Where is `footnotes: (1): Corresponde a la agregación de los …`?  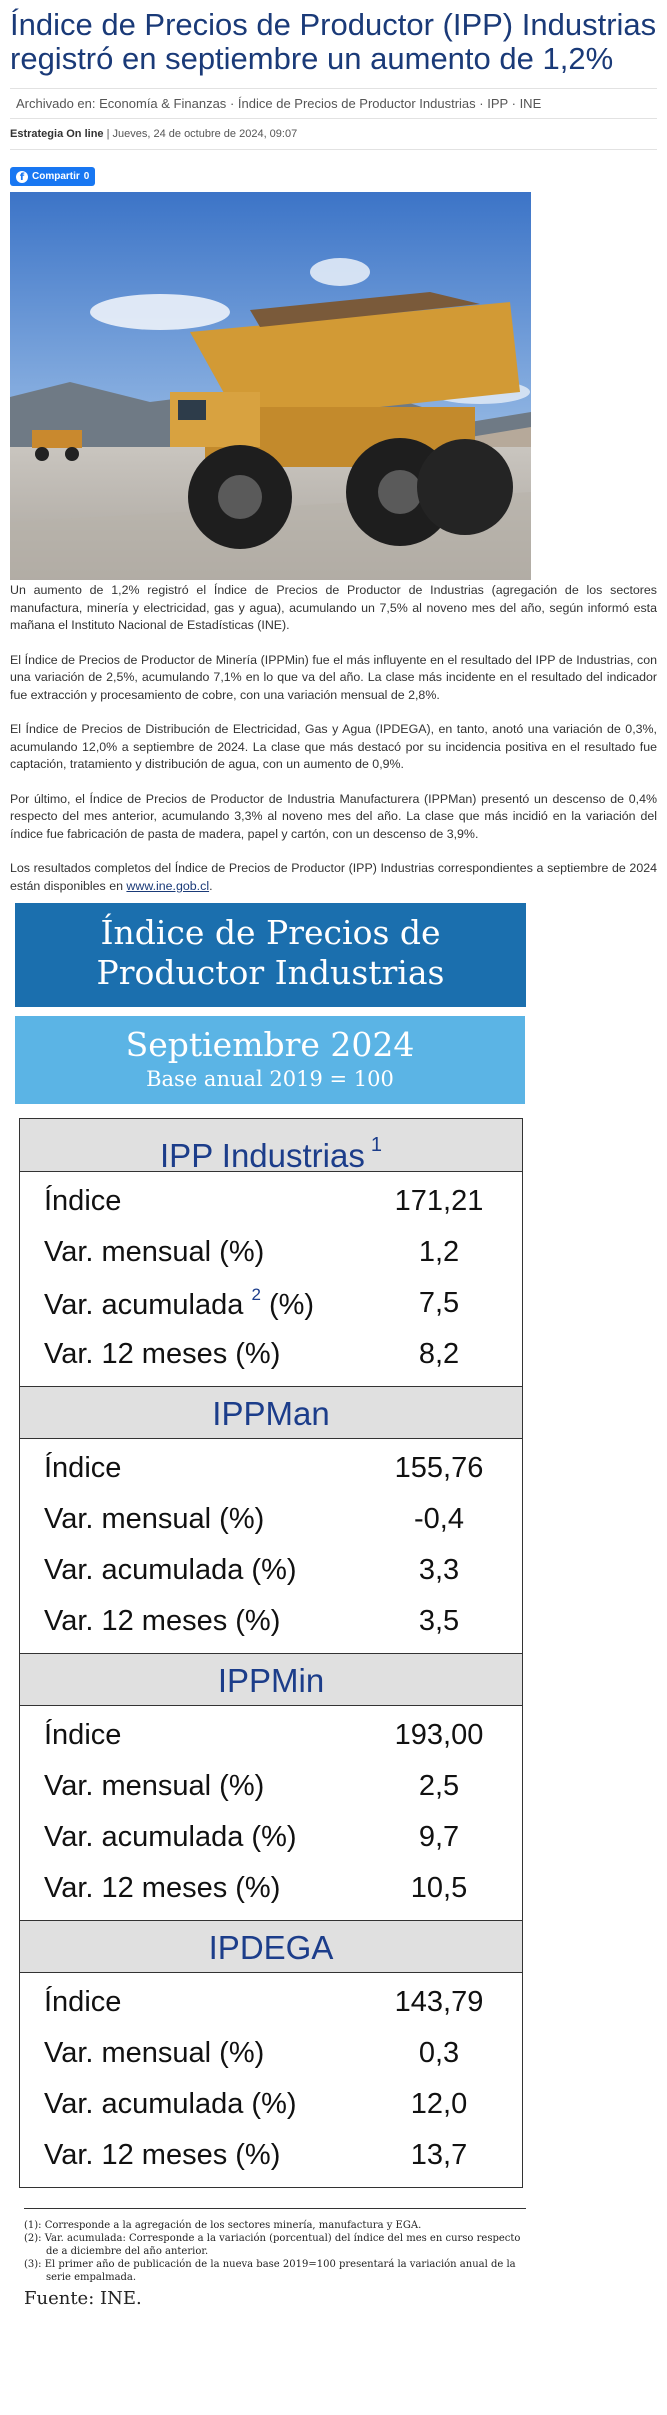 footnotes: (1): Corresponde a la agregación de los … is located at coordinates (275, 2246).